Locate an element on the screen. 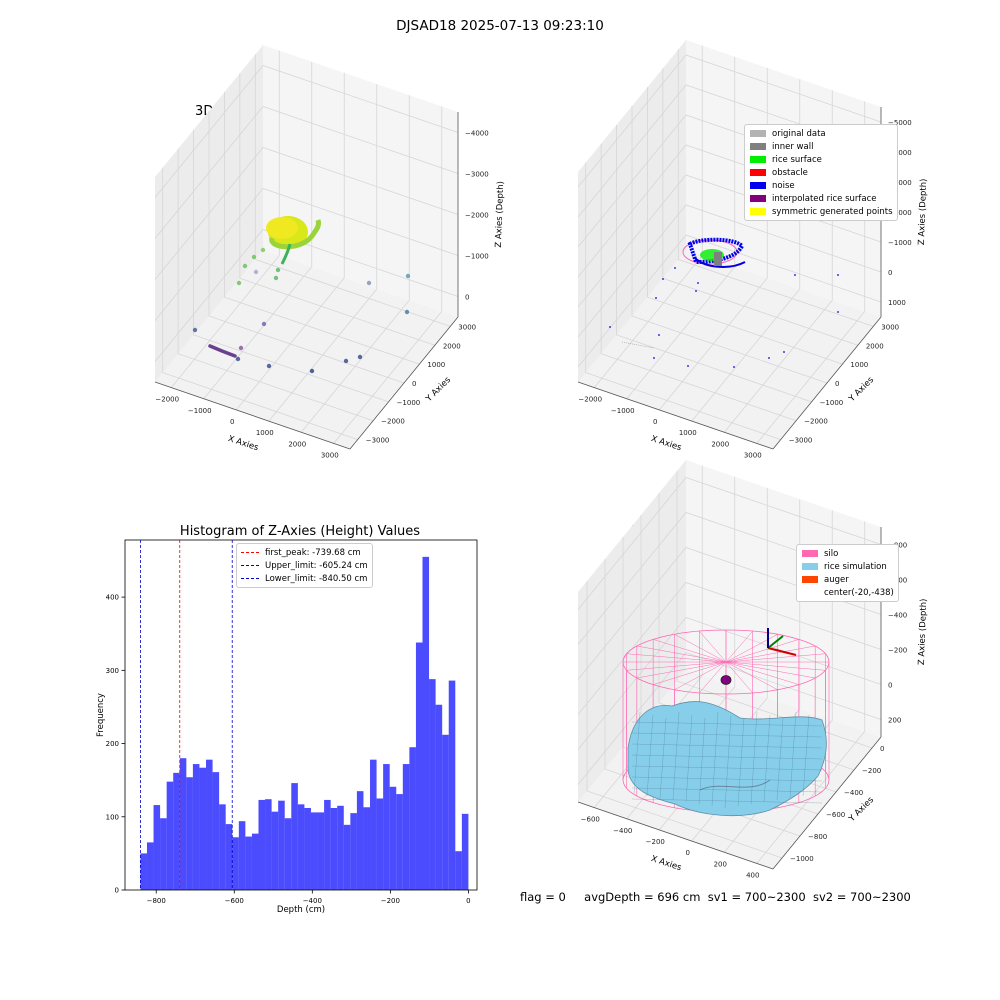 This screenshot has width=1000, height=1000. sim-xtick-label: −200 is located at coordinates (655, 842).